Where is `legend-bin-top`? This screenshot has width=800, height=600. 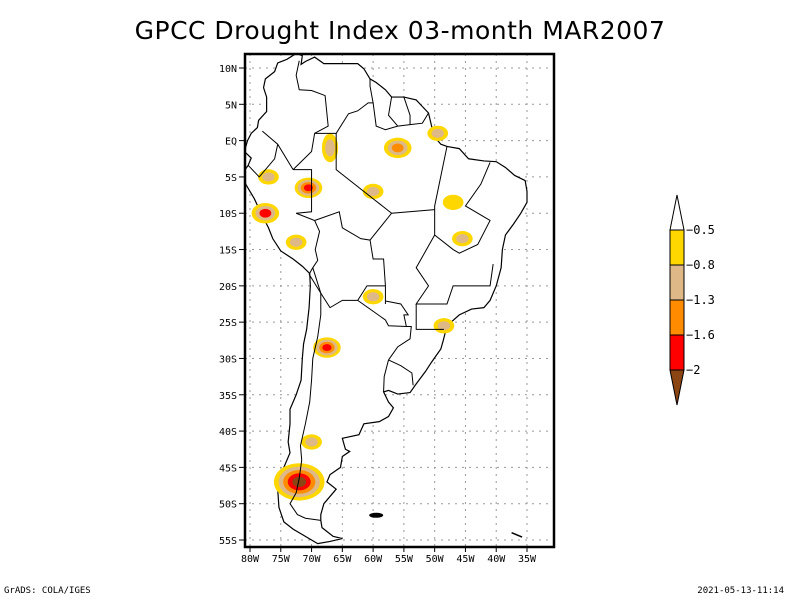
legend-bin-top is located at coordinates (677, 212).